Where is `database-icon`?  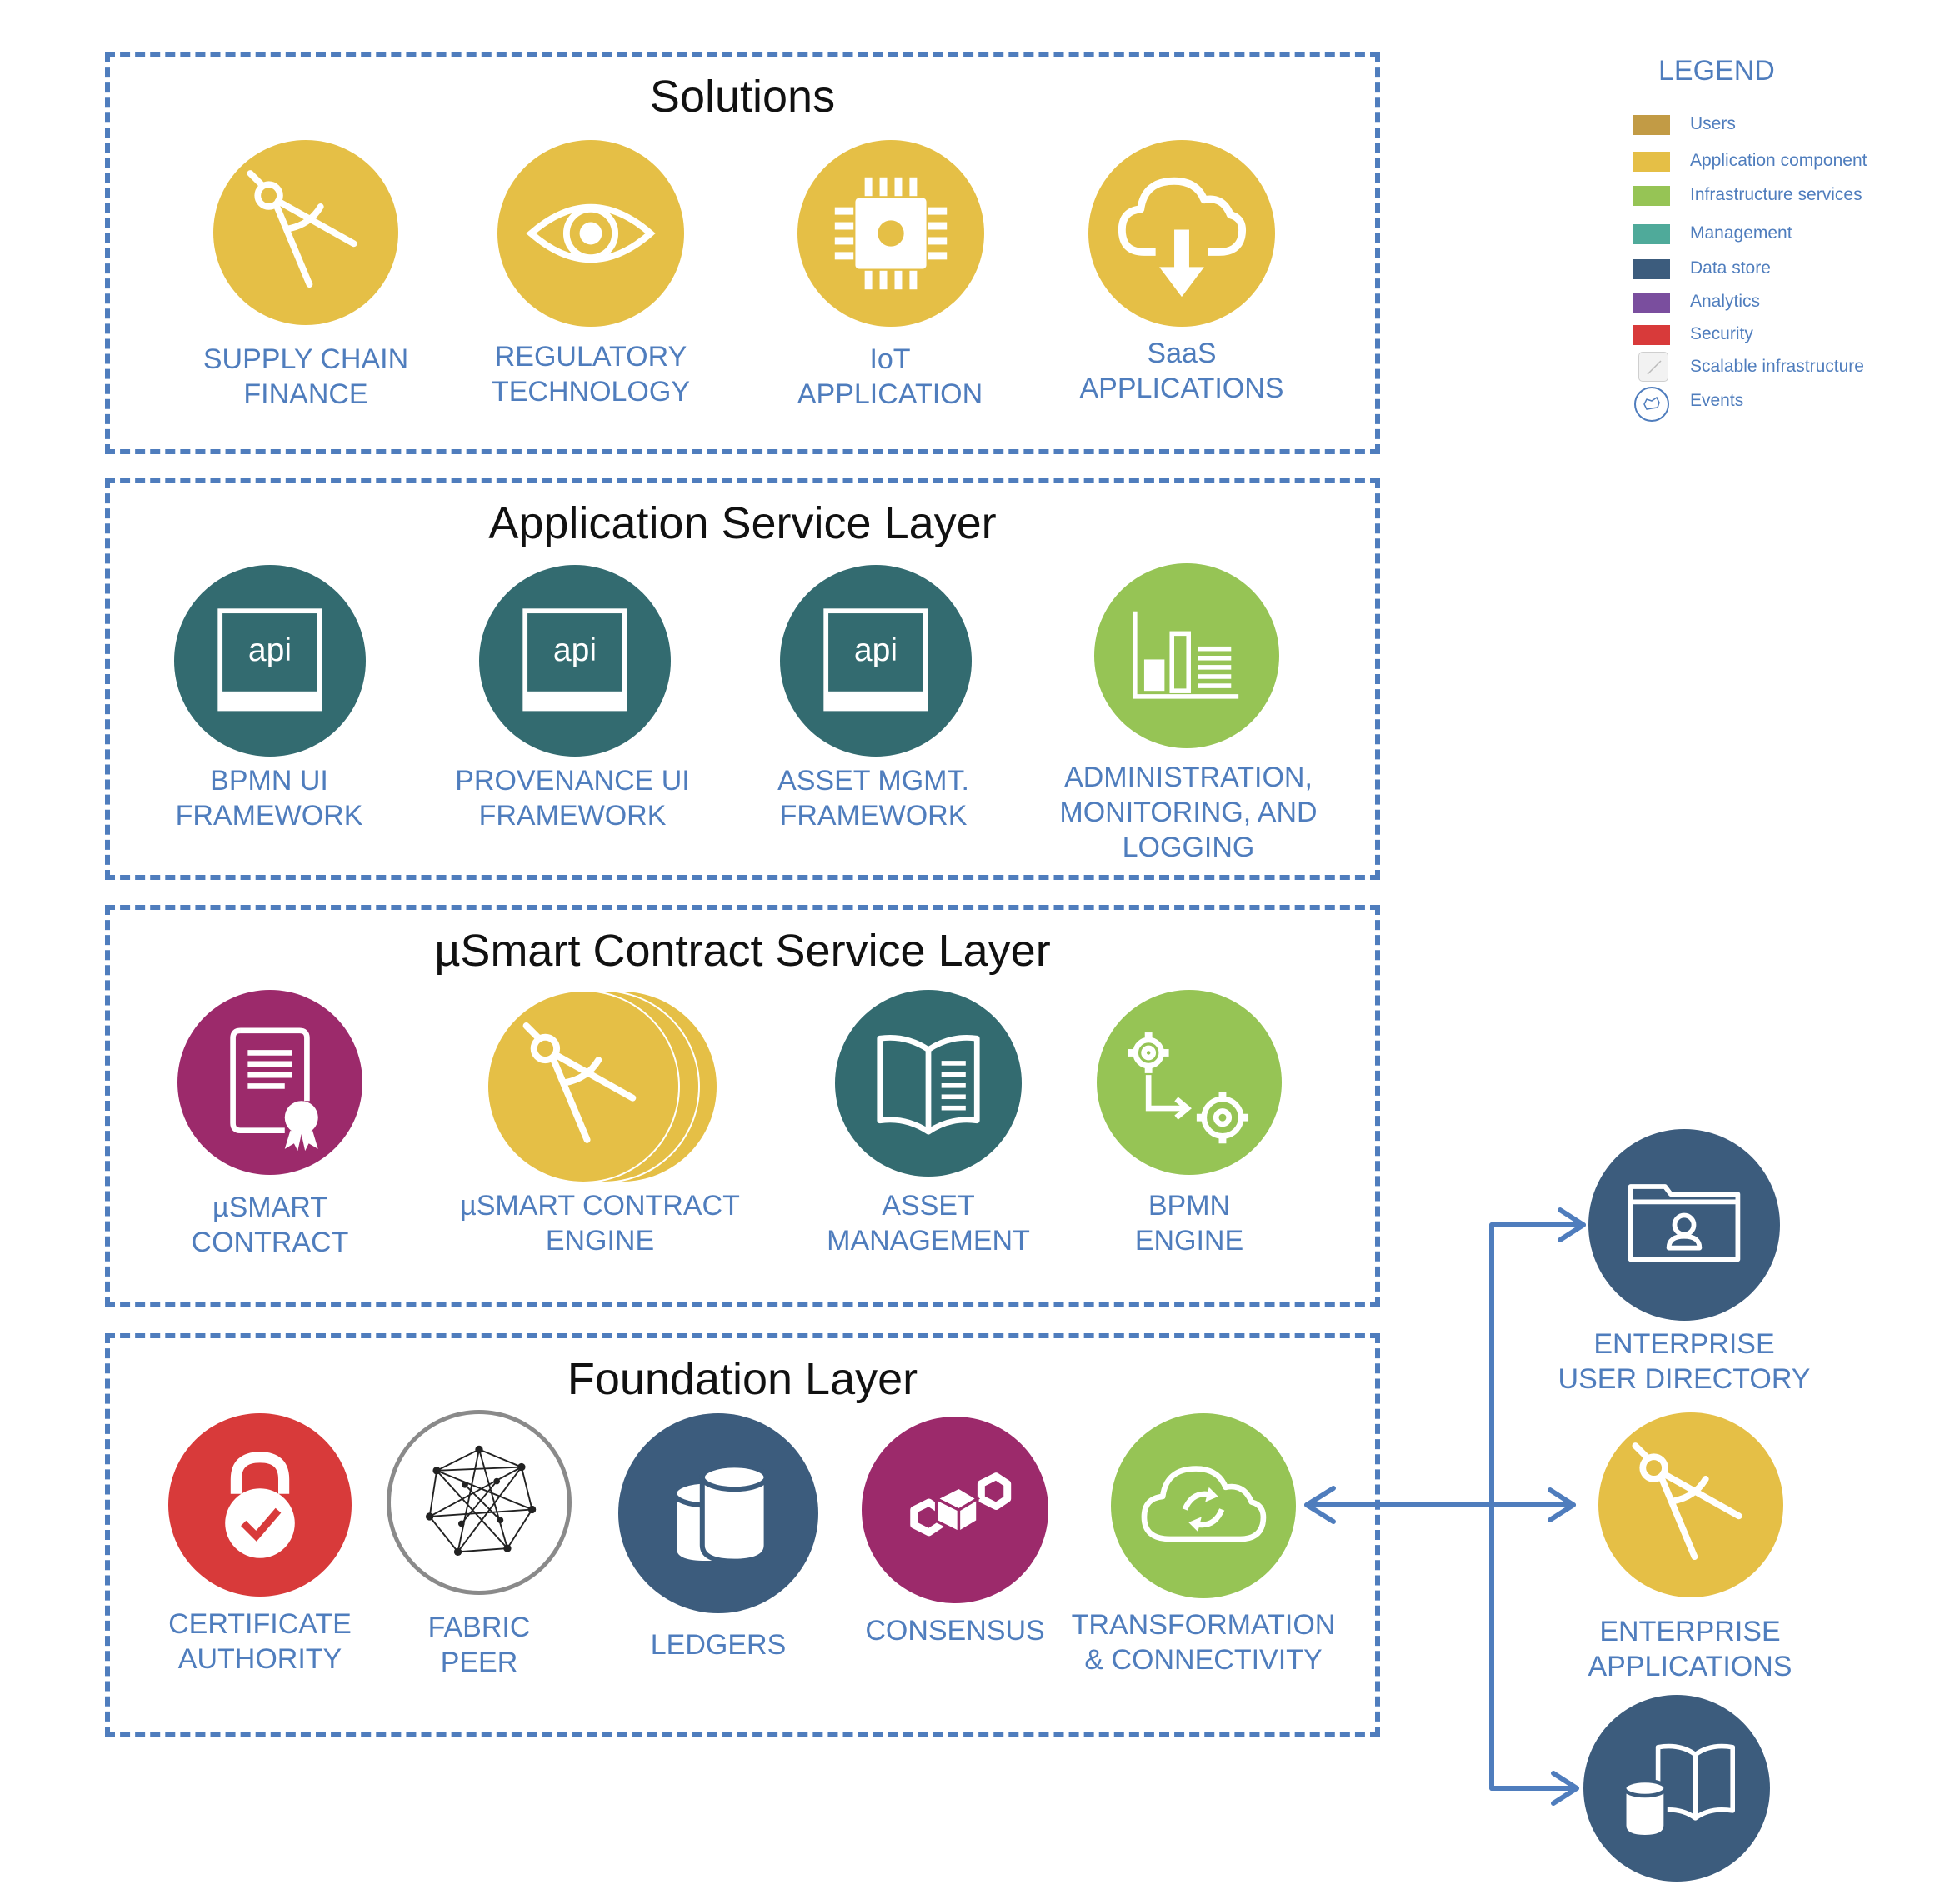
database-icon is located at coordinates (718, 1513).